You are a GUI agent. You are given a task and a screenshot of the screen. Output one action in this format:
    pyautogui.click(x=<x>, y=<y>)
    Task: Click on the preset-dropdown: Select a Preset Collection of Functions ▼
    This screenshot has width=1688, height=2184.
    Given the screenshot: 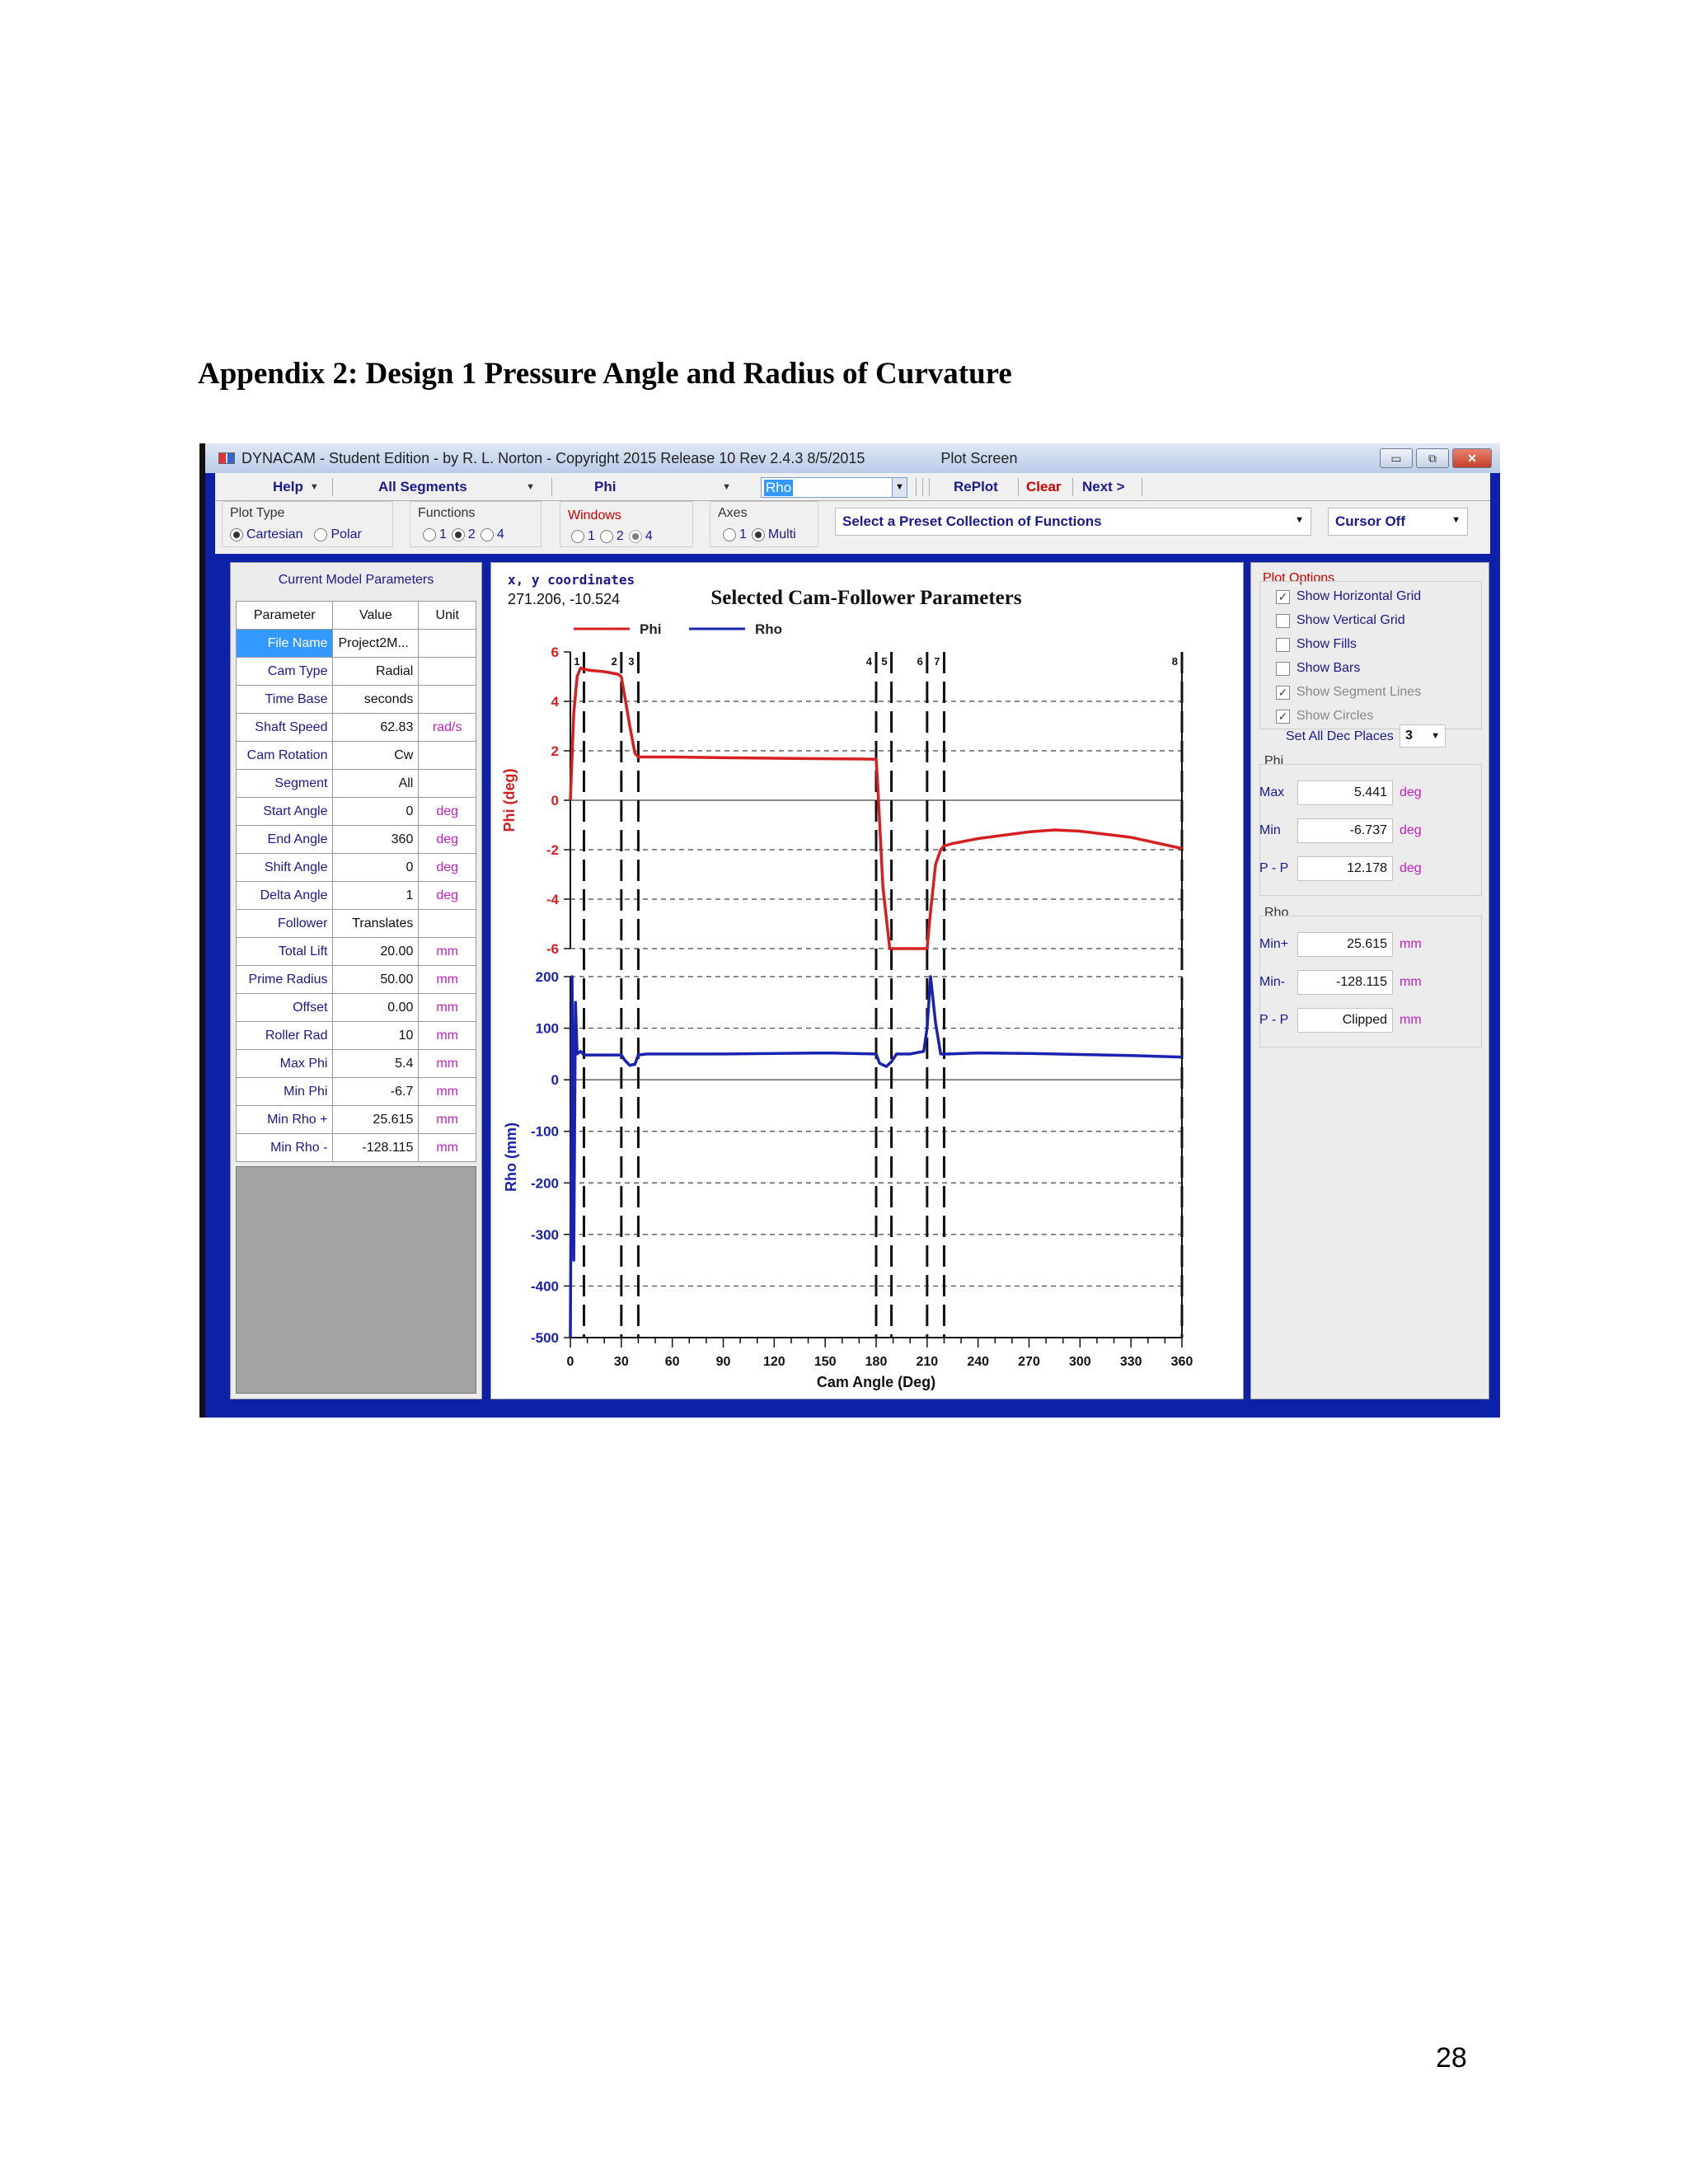 What is the action you would take?
    pyautogui.click(x=1073, y=522)
    